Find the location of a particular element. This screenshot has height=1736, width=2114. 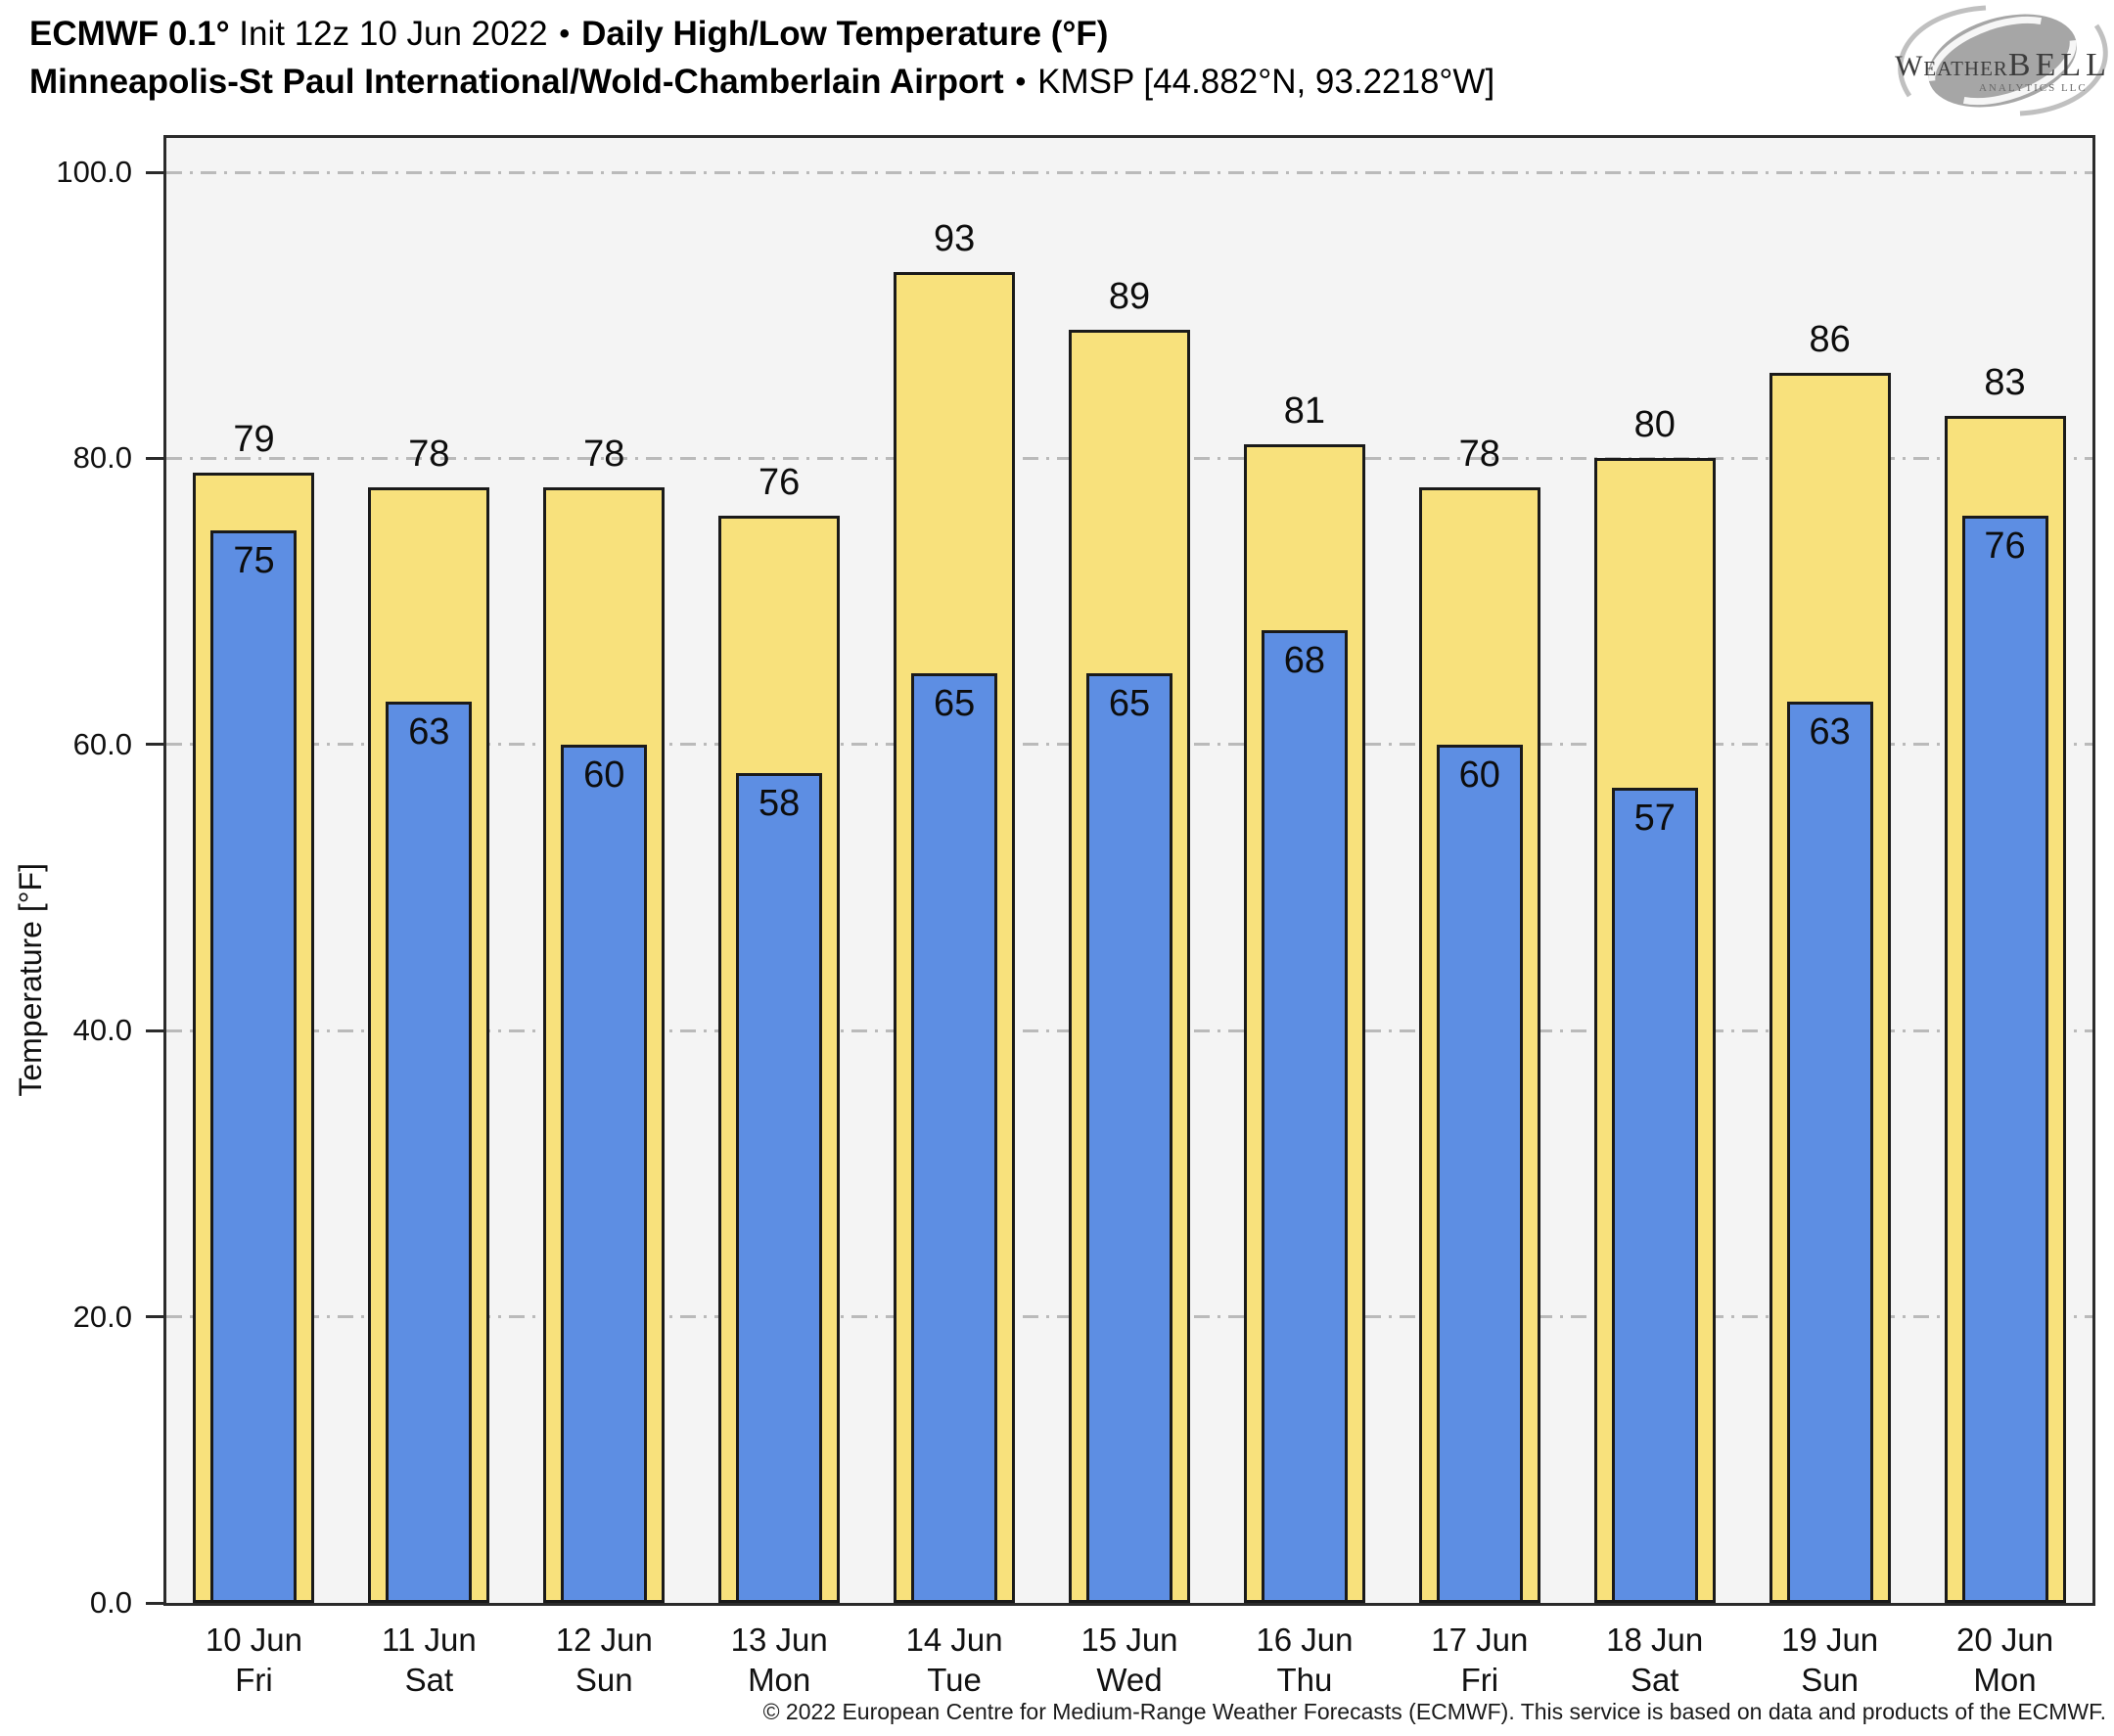

y-tick-label-80: 80.0 is located at coordinates (102, 458).